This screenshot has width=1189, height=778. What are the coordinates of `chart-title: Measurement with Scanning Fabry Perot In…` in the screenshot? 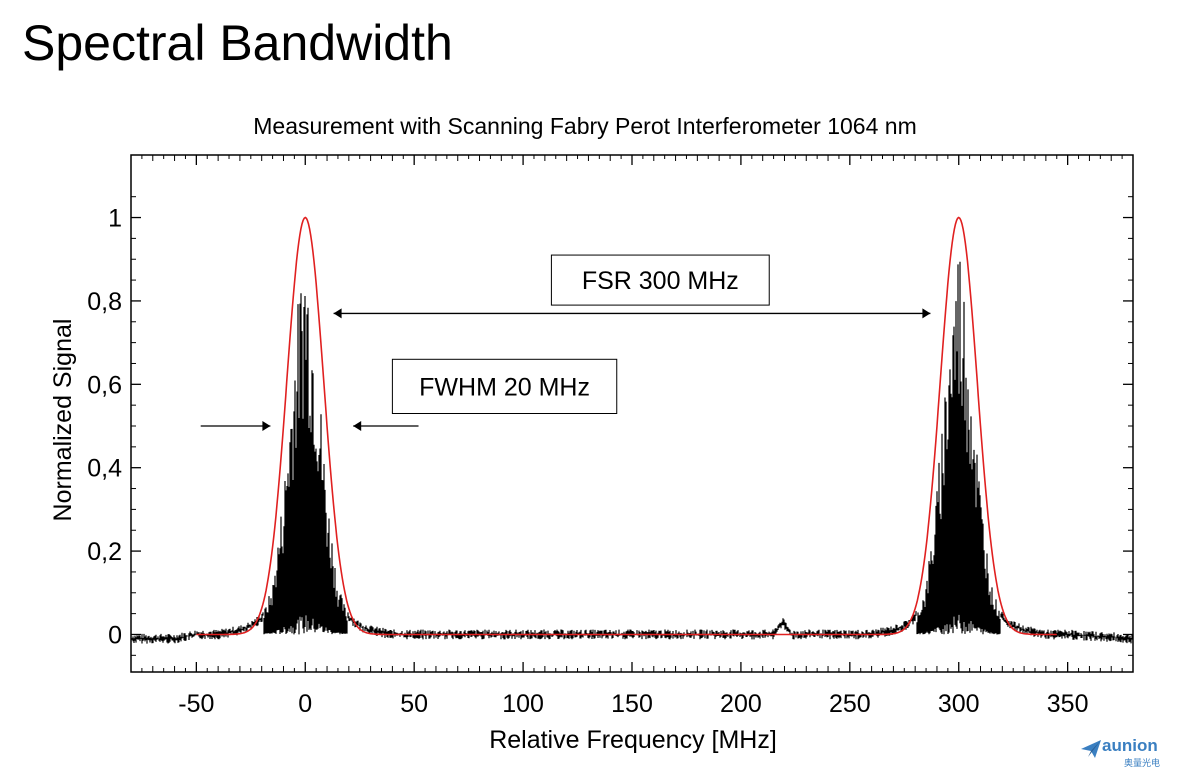 It's located at (585, 126).